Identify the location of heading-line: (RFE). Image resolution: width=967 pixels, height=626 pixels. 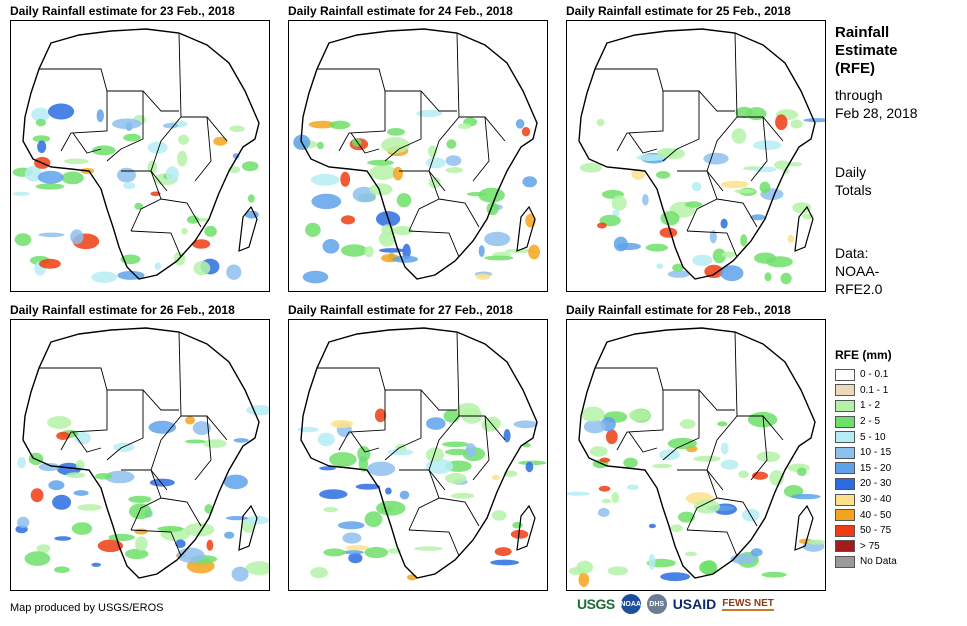
(855, 68).